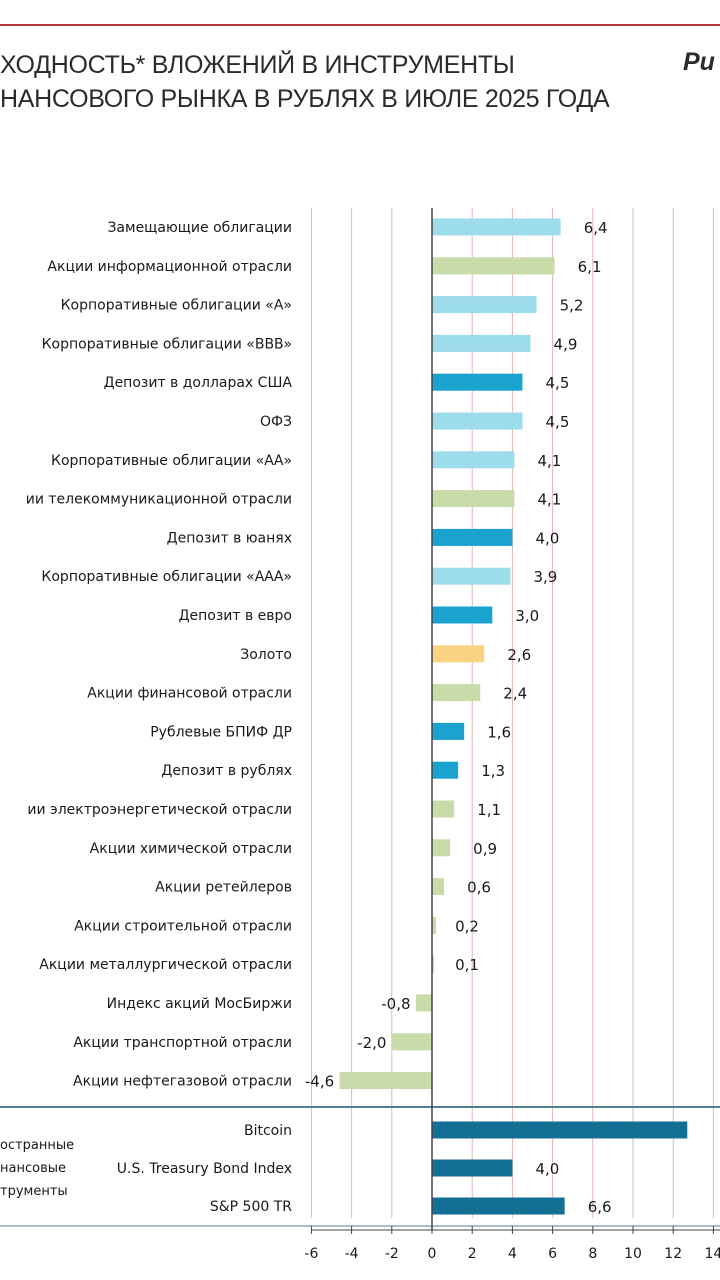 This screenshot has height=1280, width=720. Describe the element at coordinates (633, 1254) in the screenshot. I see `x-tick-label: 10` at that location.